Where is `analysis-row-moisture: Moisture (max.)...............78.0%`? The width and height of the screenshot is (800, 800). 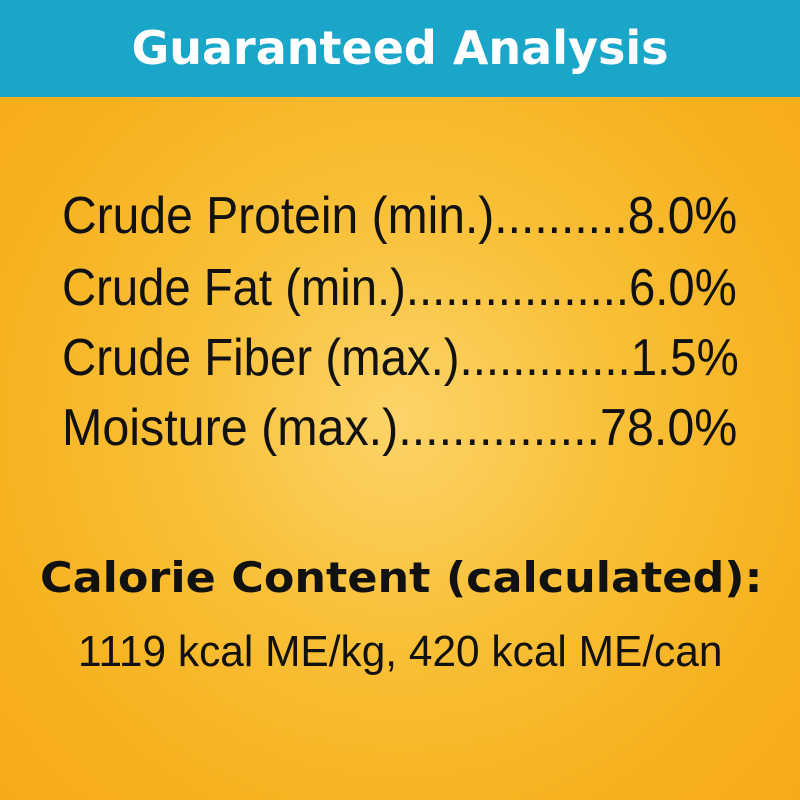 analysis-row-moisture: Moisture (max.)...............78.0% is located at coordinates (399, 428).